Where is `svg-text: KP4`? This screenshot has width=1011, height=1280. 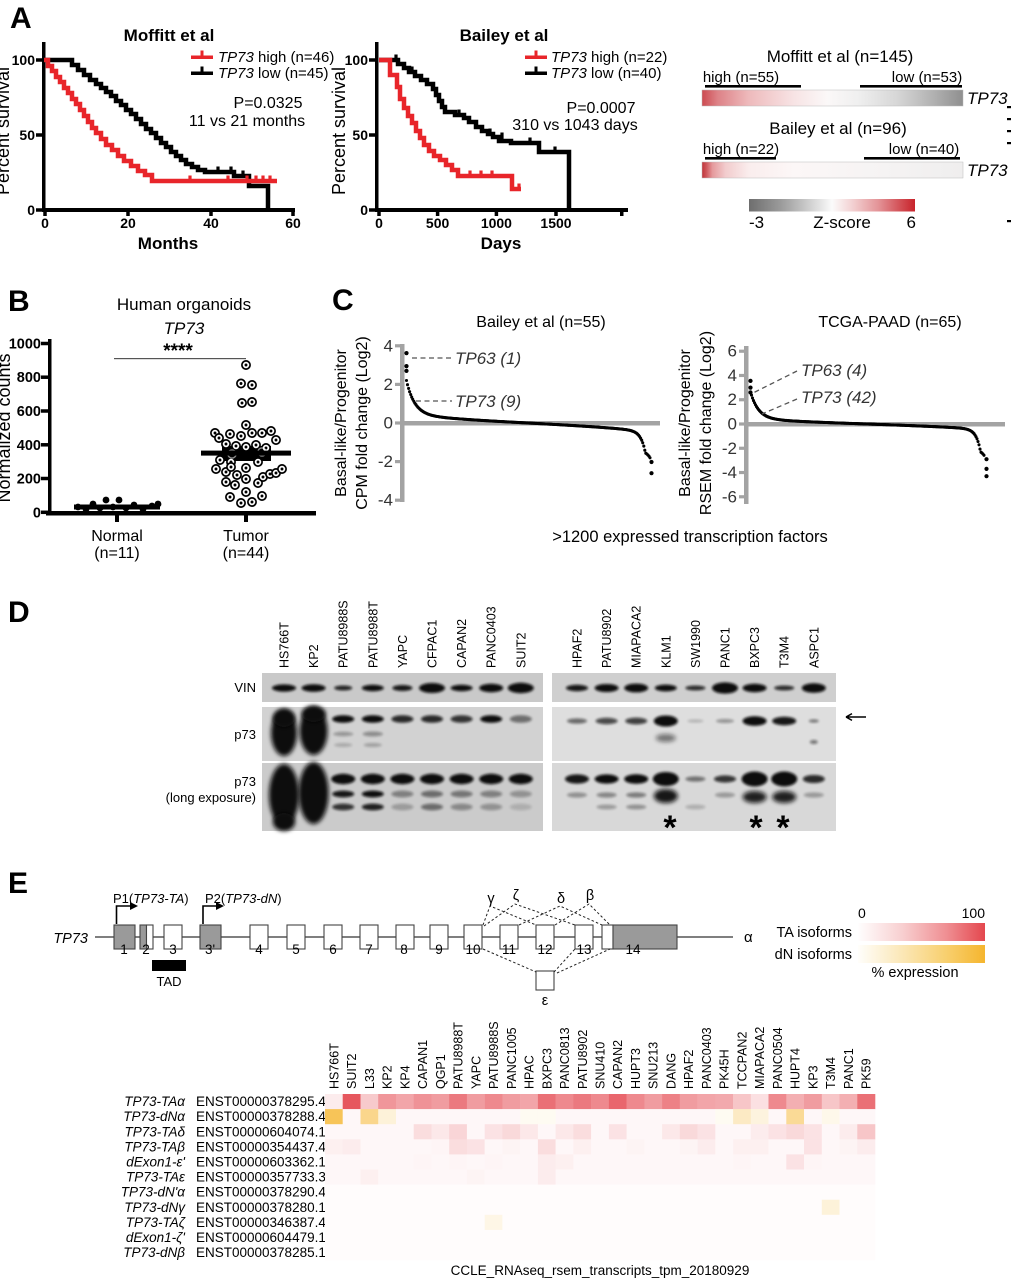 svg-text: KP4 is located at coordinates (405, 1077).